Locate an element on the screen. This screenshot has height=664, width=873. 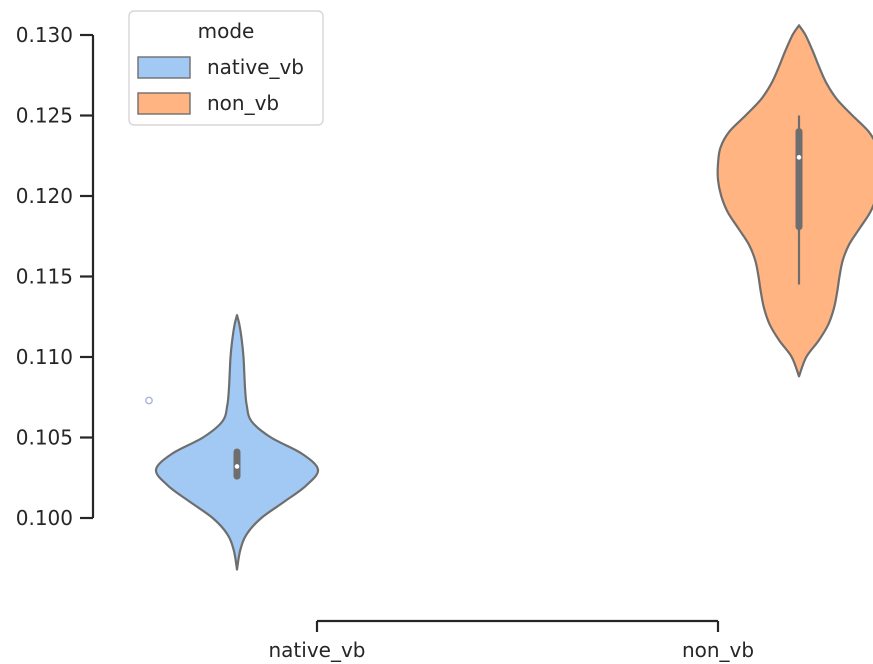
y-tick-label: 0.105 is located at coordinates (44, 438).